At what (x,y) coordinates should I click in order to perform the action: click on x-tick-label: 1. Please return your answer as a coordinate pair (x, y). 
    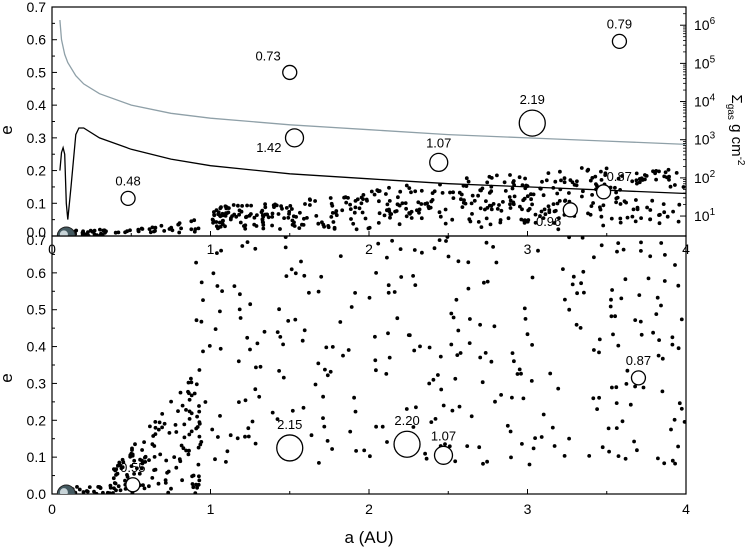
    Looking at the image, I should click on (211, 509).